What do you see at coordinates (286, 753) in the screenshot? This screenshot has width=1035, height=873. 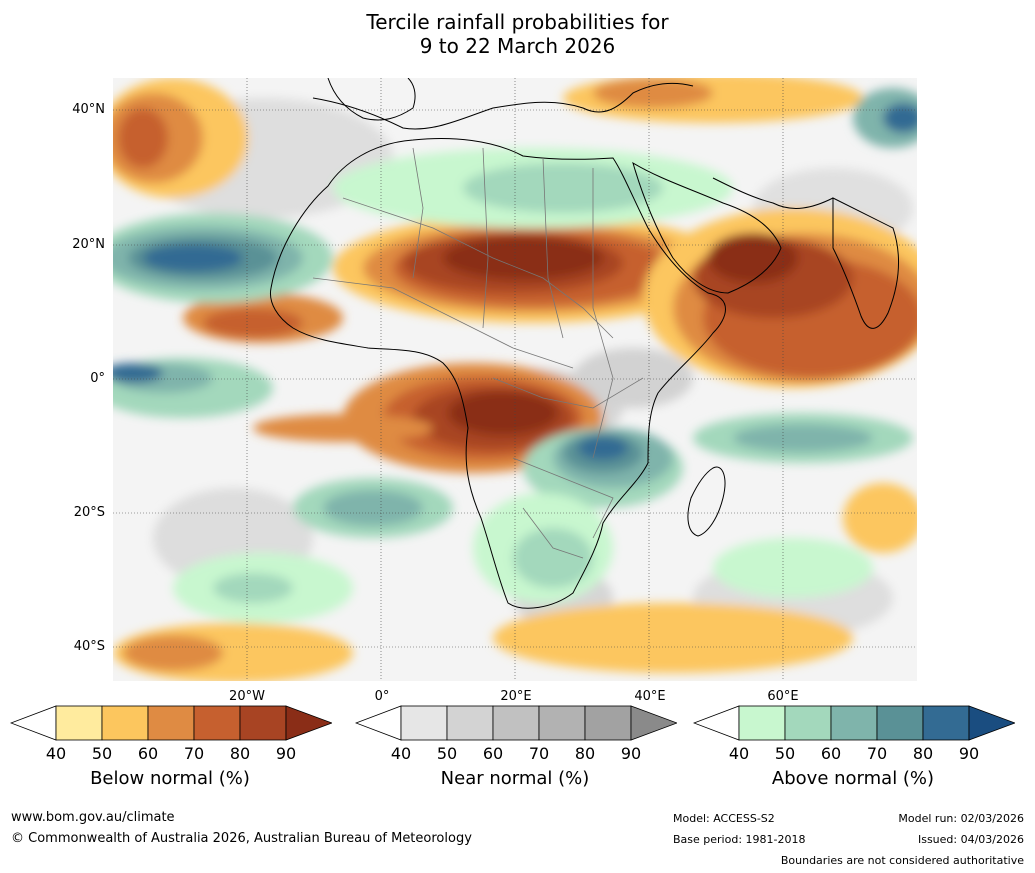 I see `below-tick: 90` at bounding box center [286, 753].